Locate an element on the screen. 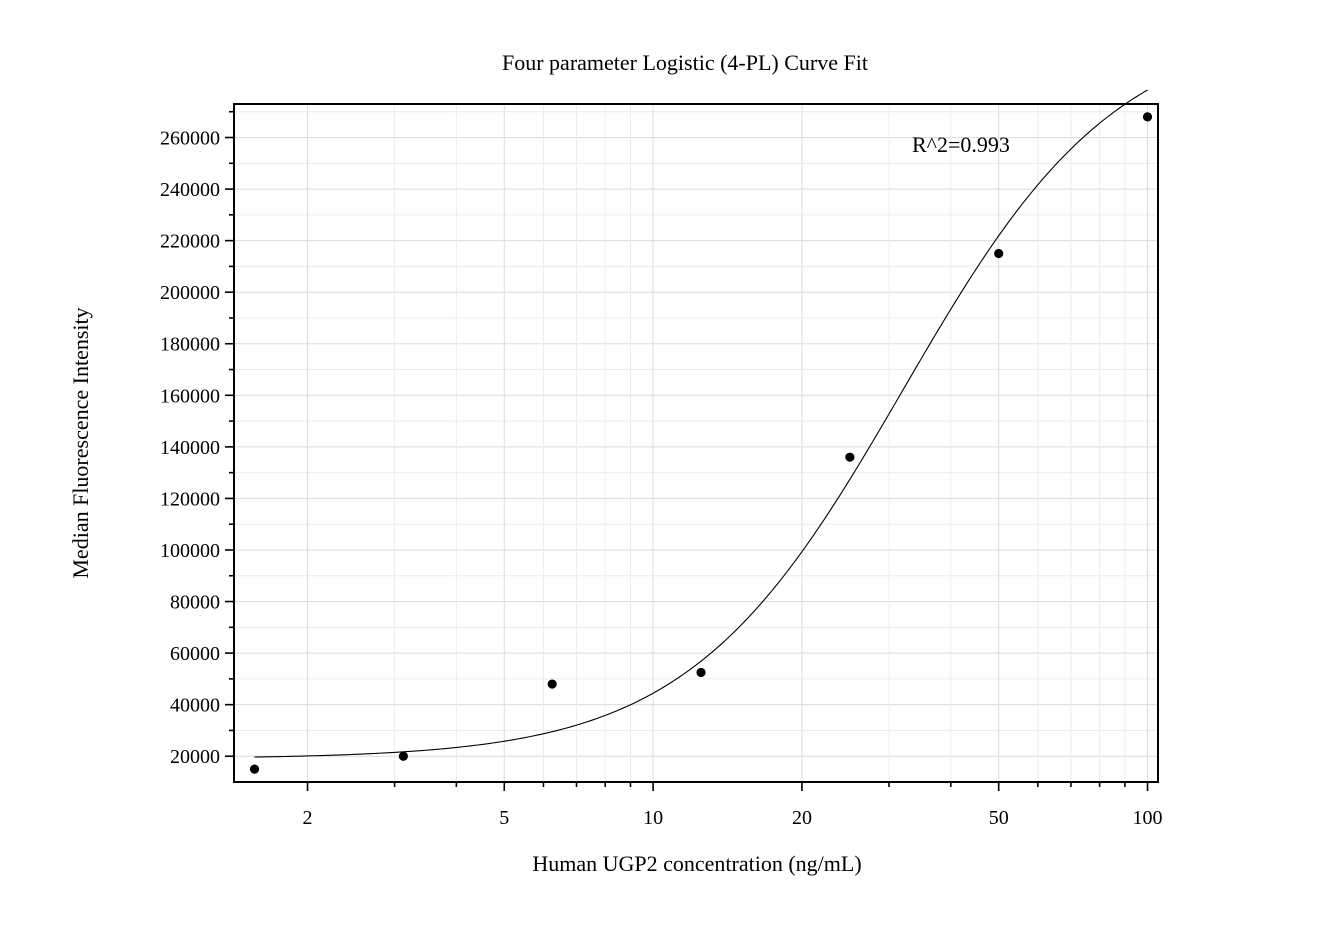 This screenshot has height=929, width=1338. y-tick-label: 80000 is located at coordinates (195, 603).